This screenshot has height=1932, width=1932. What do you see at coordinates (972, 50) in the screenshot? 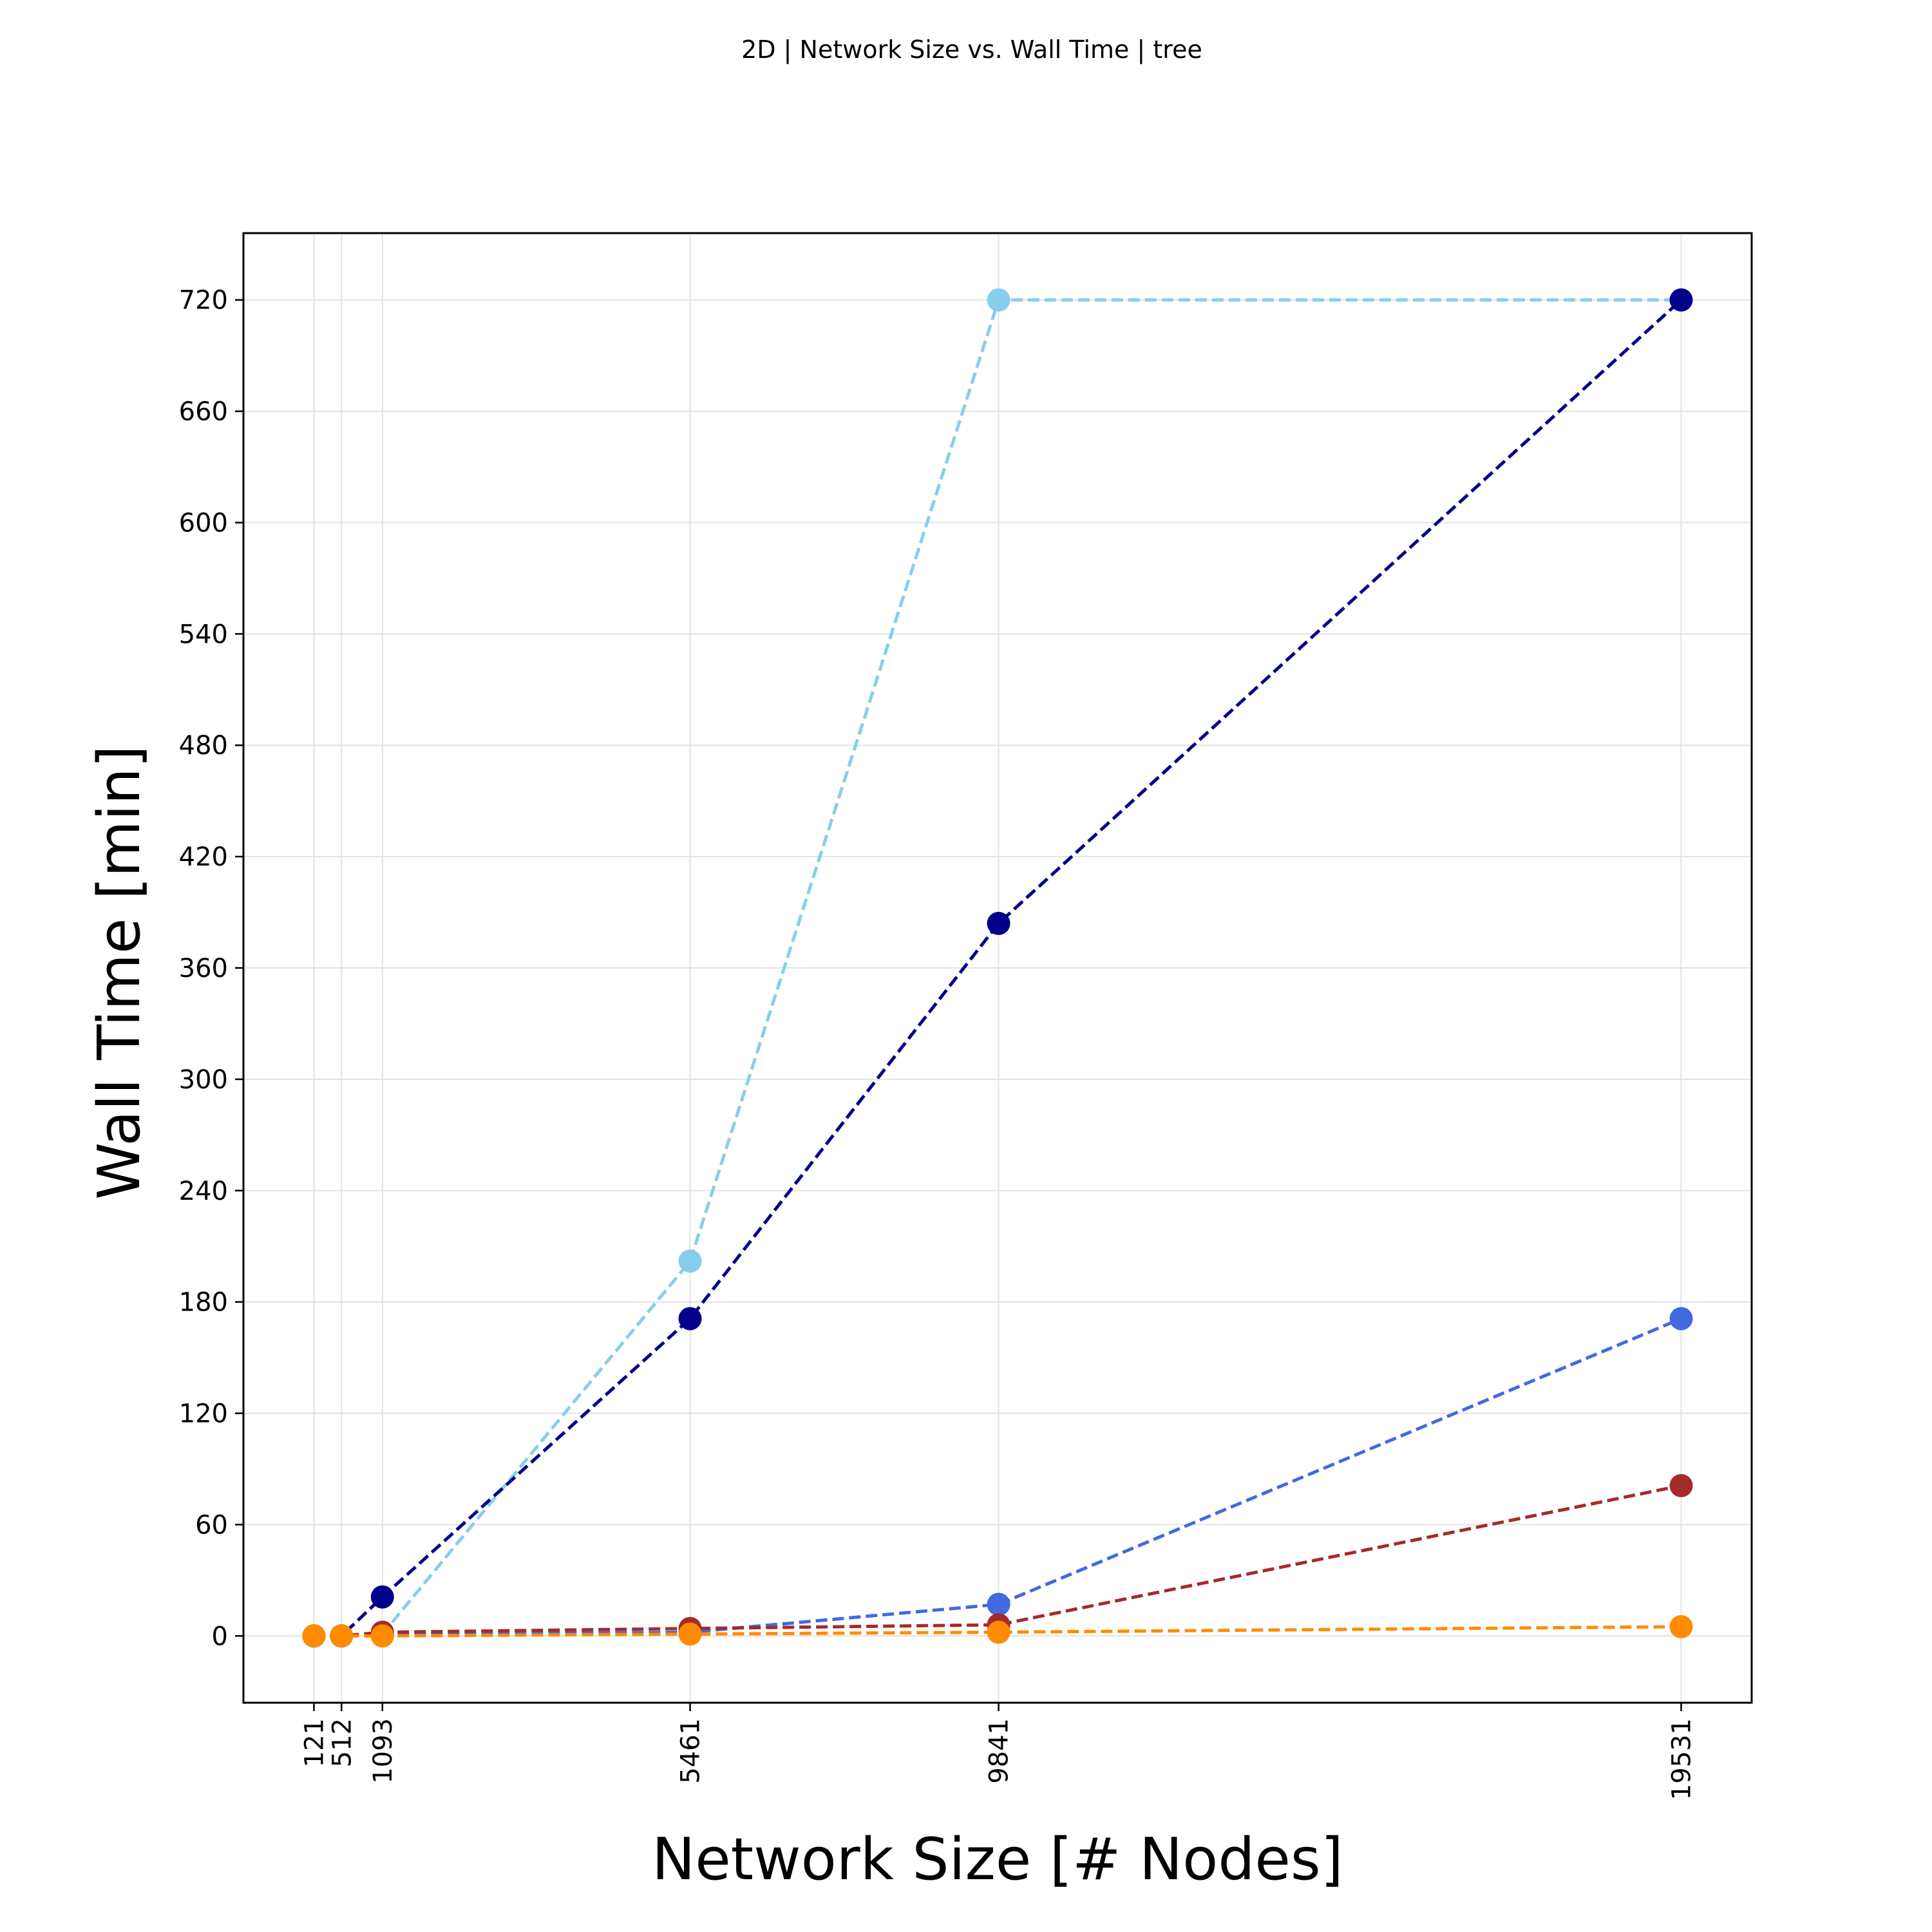
I see `chart-title: 2D | Network Size vs. Wall Time | tree` at bounding box center [972, 50].